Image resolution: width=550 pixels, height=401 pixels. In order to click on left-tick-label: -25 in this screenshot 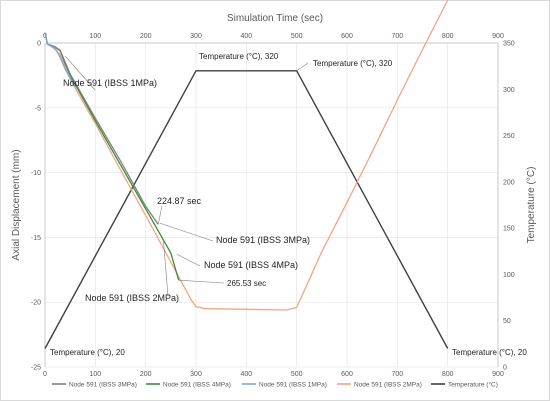, I will do `click(36, 368)`.